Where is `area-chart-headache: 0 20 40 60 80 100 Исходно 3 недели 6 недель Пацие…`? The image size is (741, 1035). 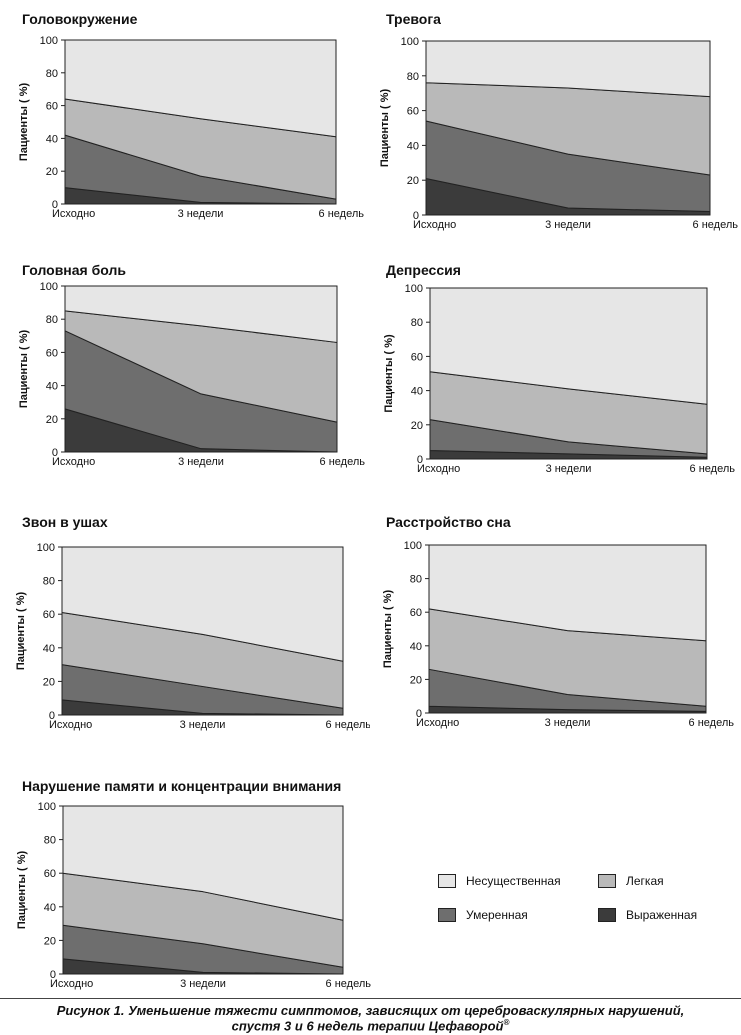
area-chart-headache: 0 20 40 60 80 100 Исходно 3 недели 6 недель Пацие… is located at coordinates (192, 374).